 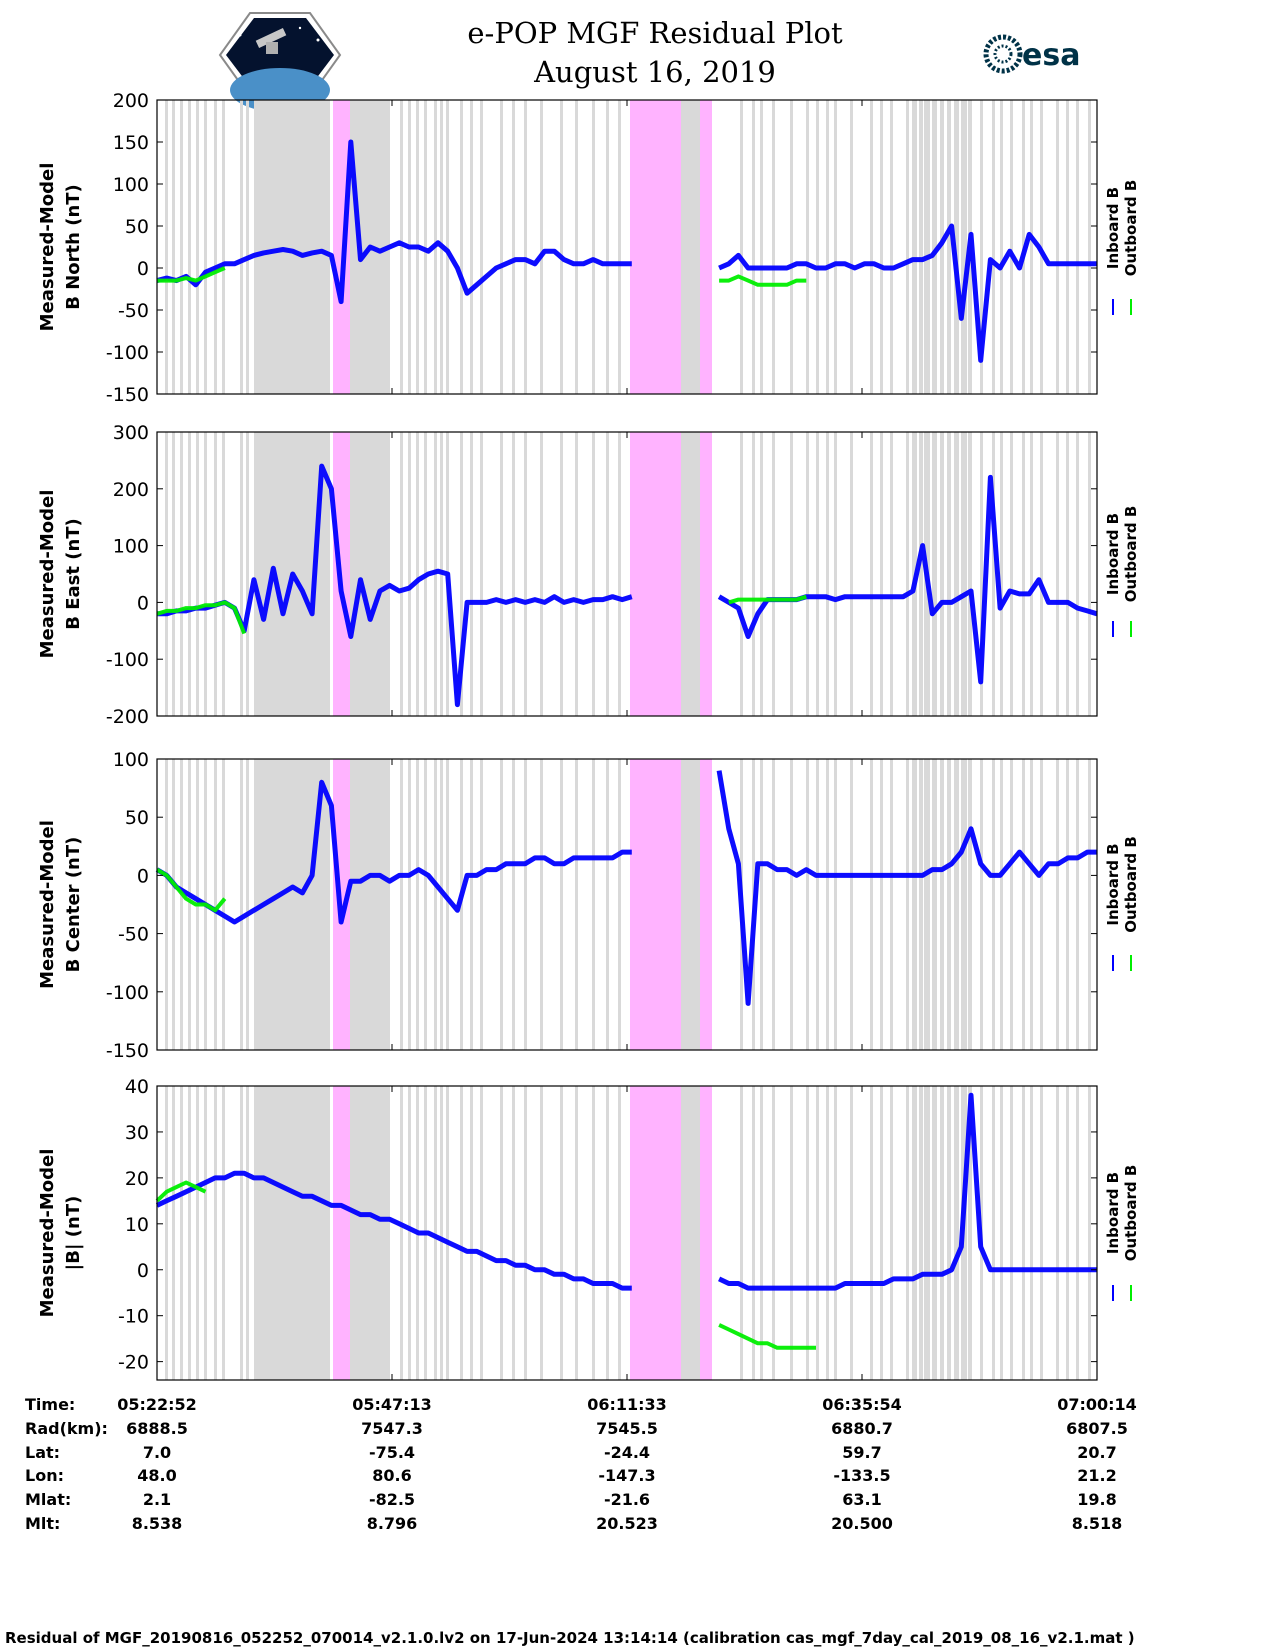 I want to click on table-cell: 20.7, so click(x=1096, y=1452).